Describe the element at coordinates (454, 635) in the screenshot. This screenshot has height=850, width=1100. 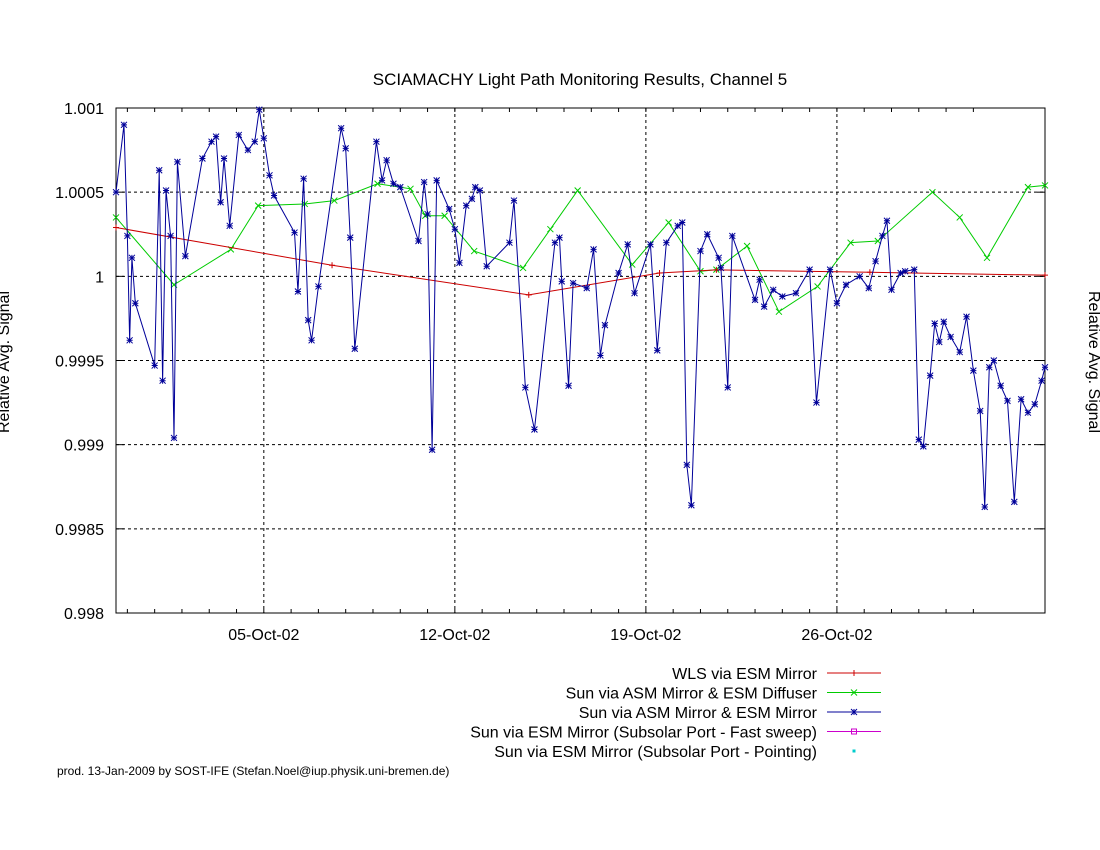
I see `x-tick-label: 12-Oct-02` at that location.